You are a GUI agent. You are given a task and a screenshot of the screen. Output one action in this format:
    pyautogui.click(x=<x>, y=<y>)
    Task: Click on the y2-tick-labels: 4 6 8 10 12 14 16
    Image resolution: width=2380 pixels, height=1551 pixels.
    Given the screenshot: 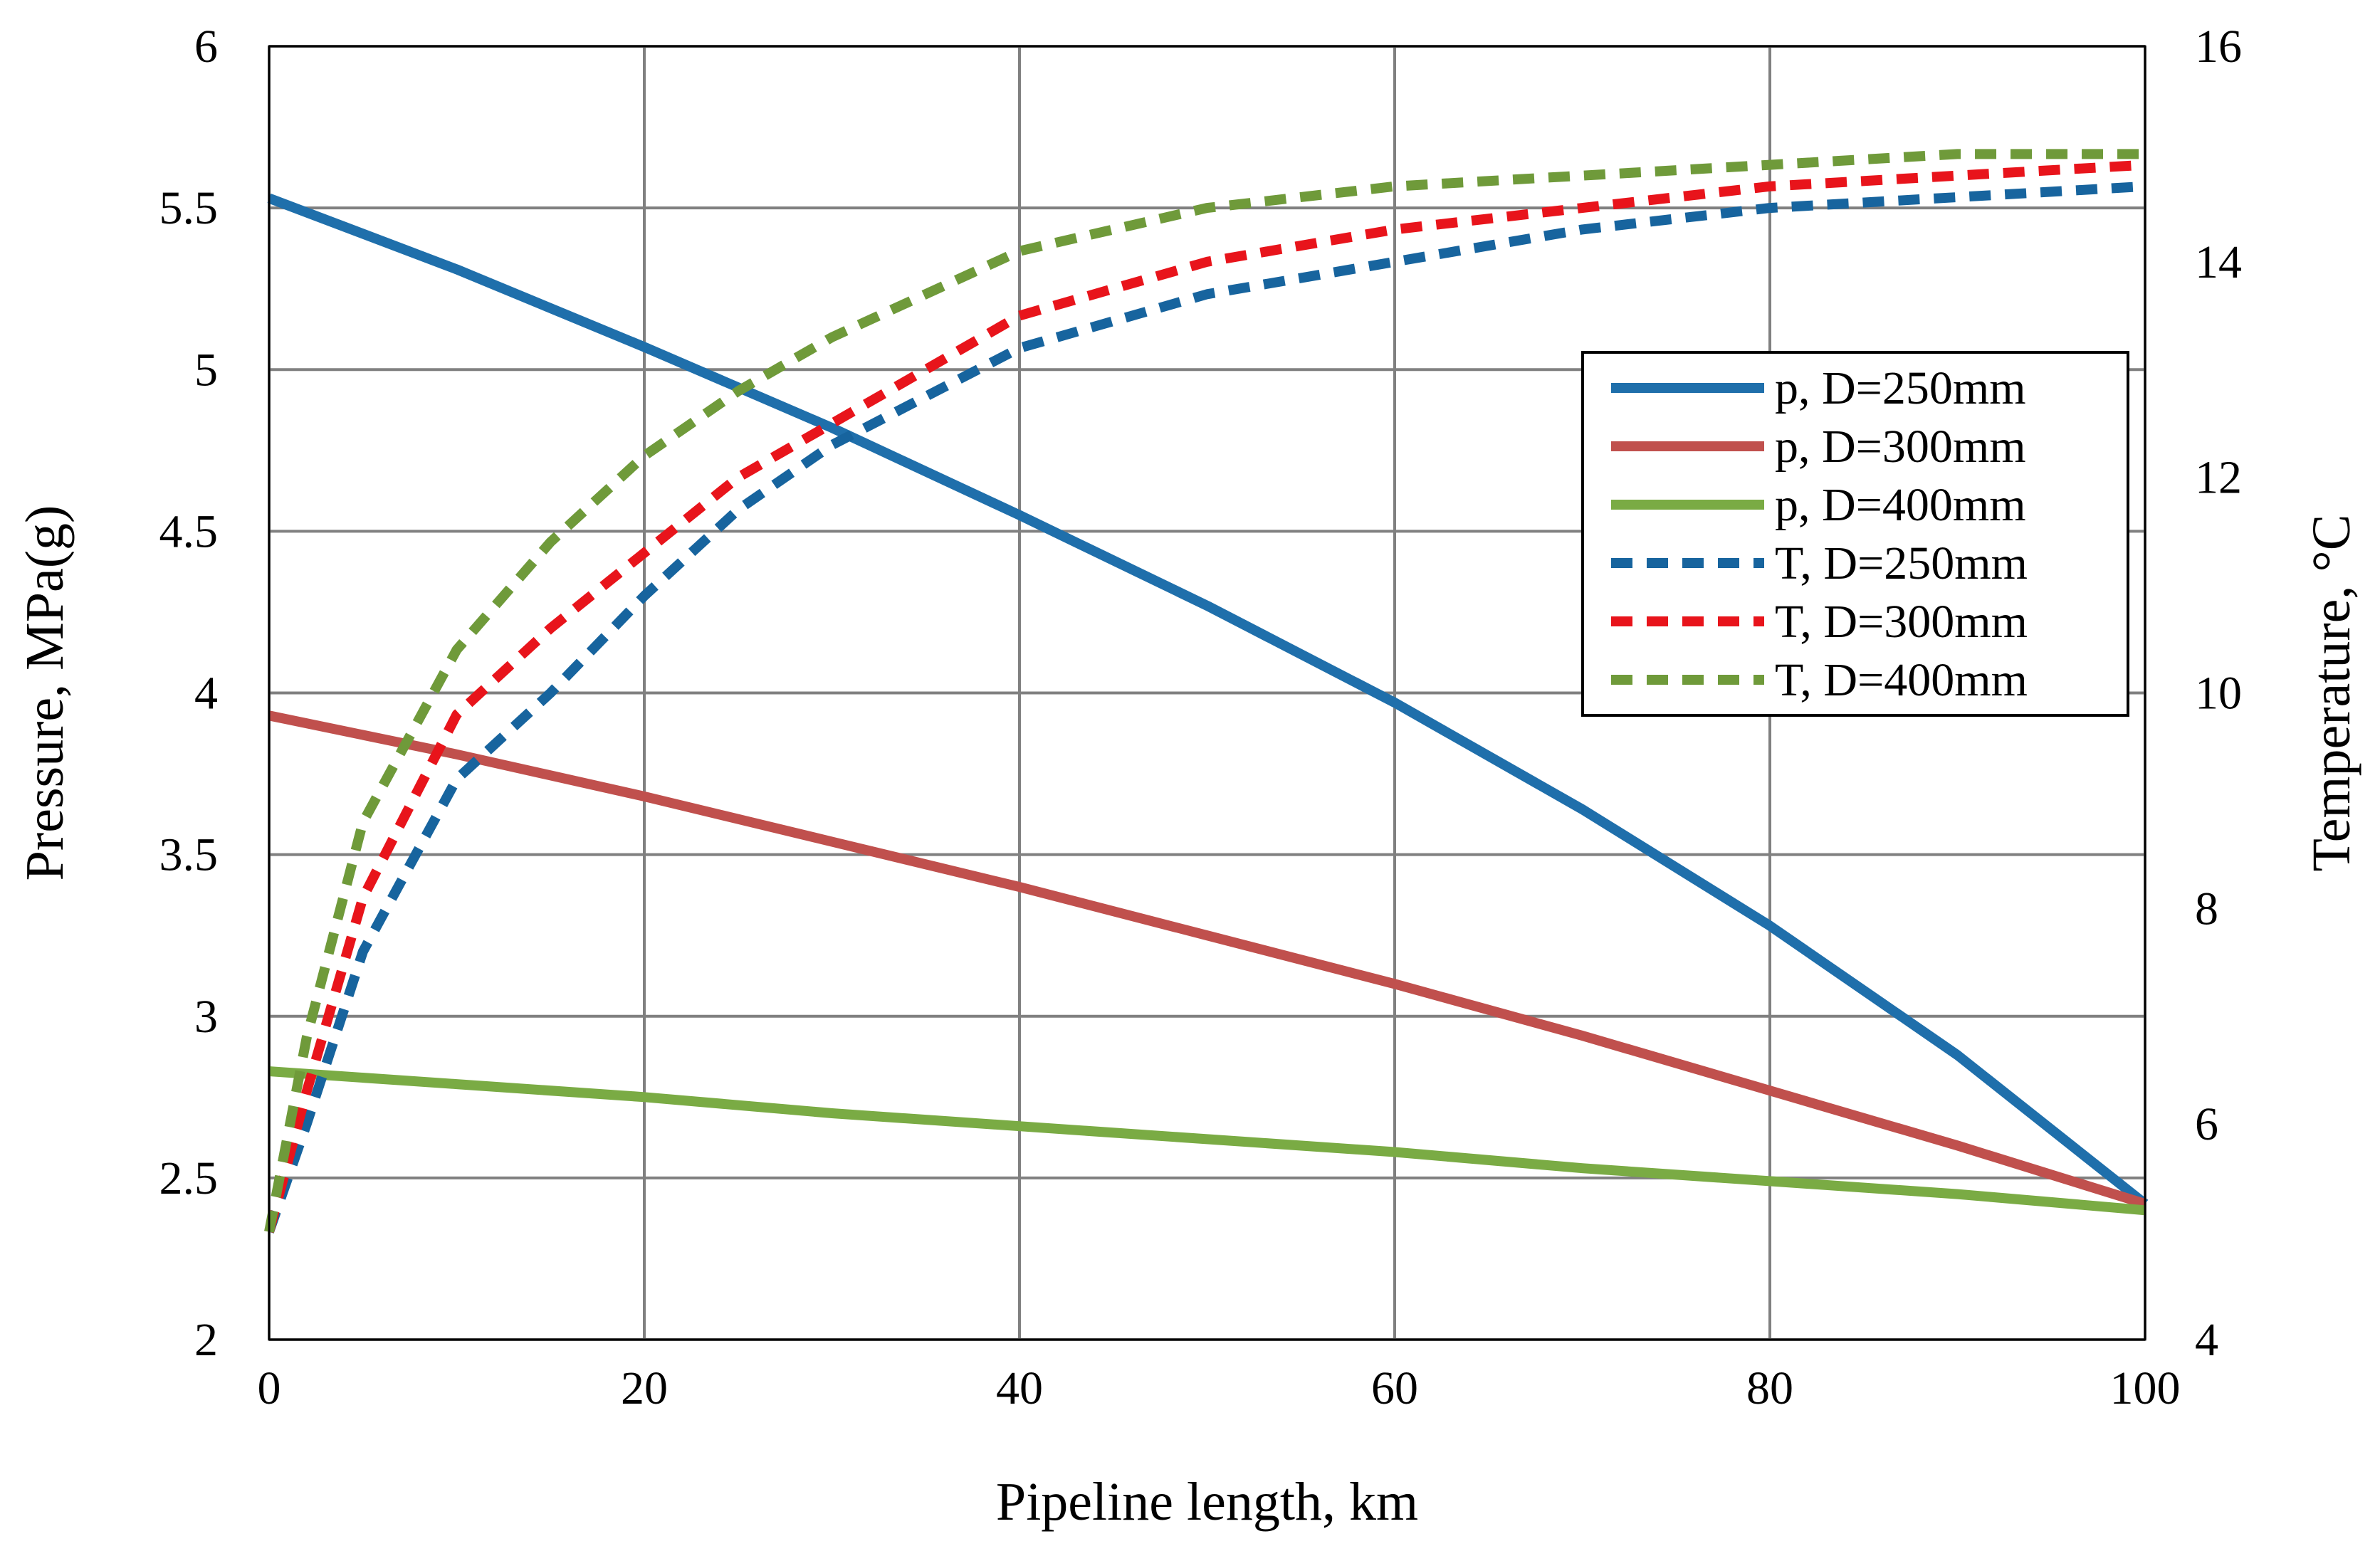 What is the action you would take?
    pyautogui.click(x=2218, y=693)
    